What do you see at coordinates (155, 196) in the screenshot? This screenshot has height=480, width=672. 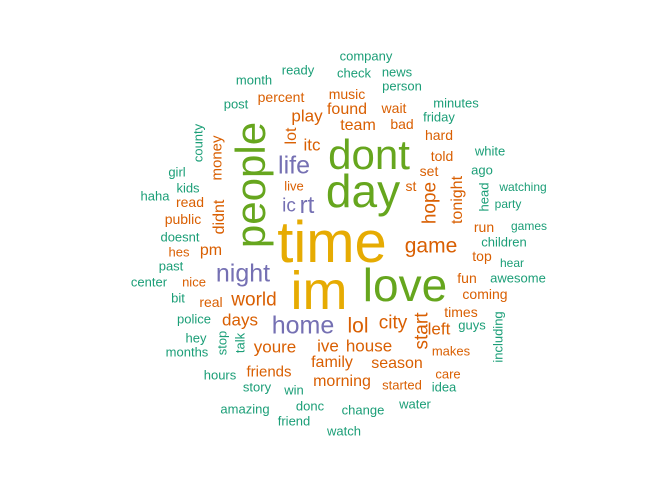 I see `word: haha` at bounding box center [155, 196].